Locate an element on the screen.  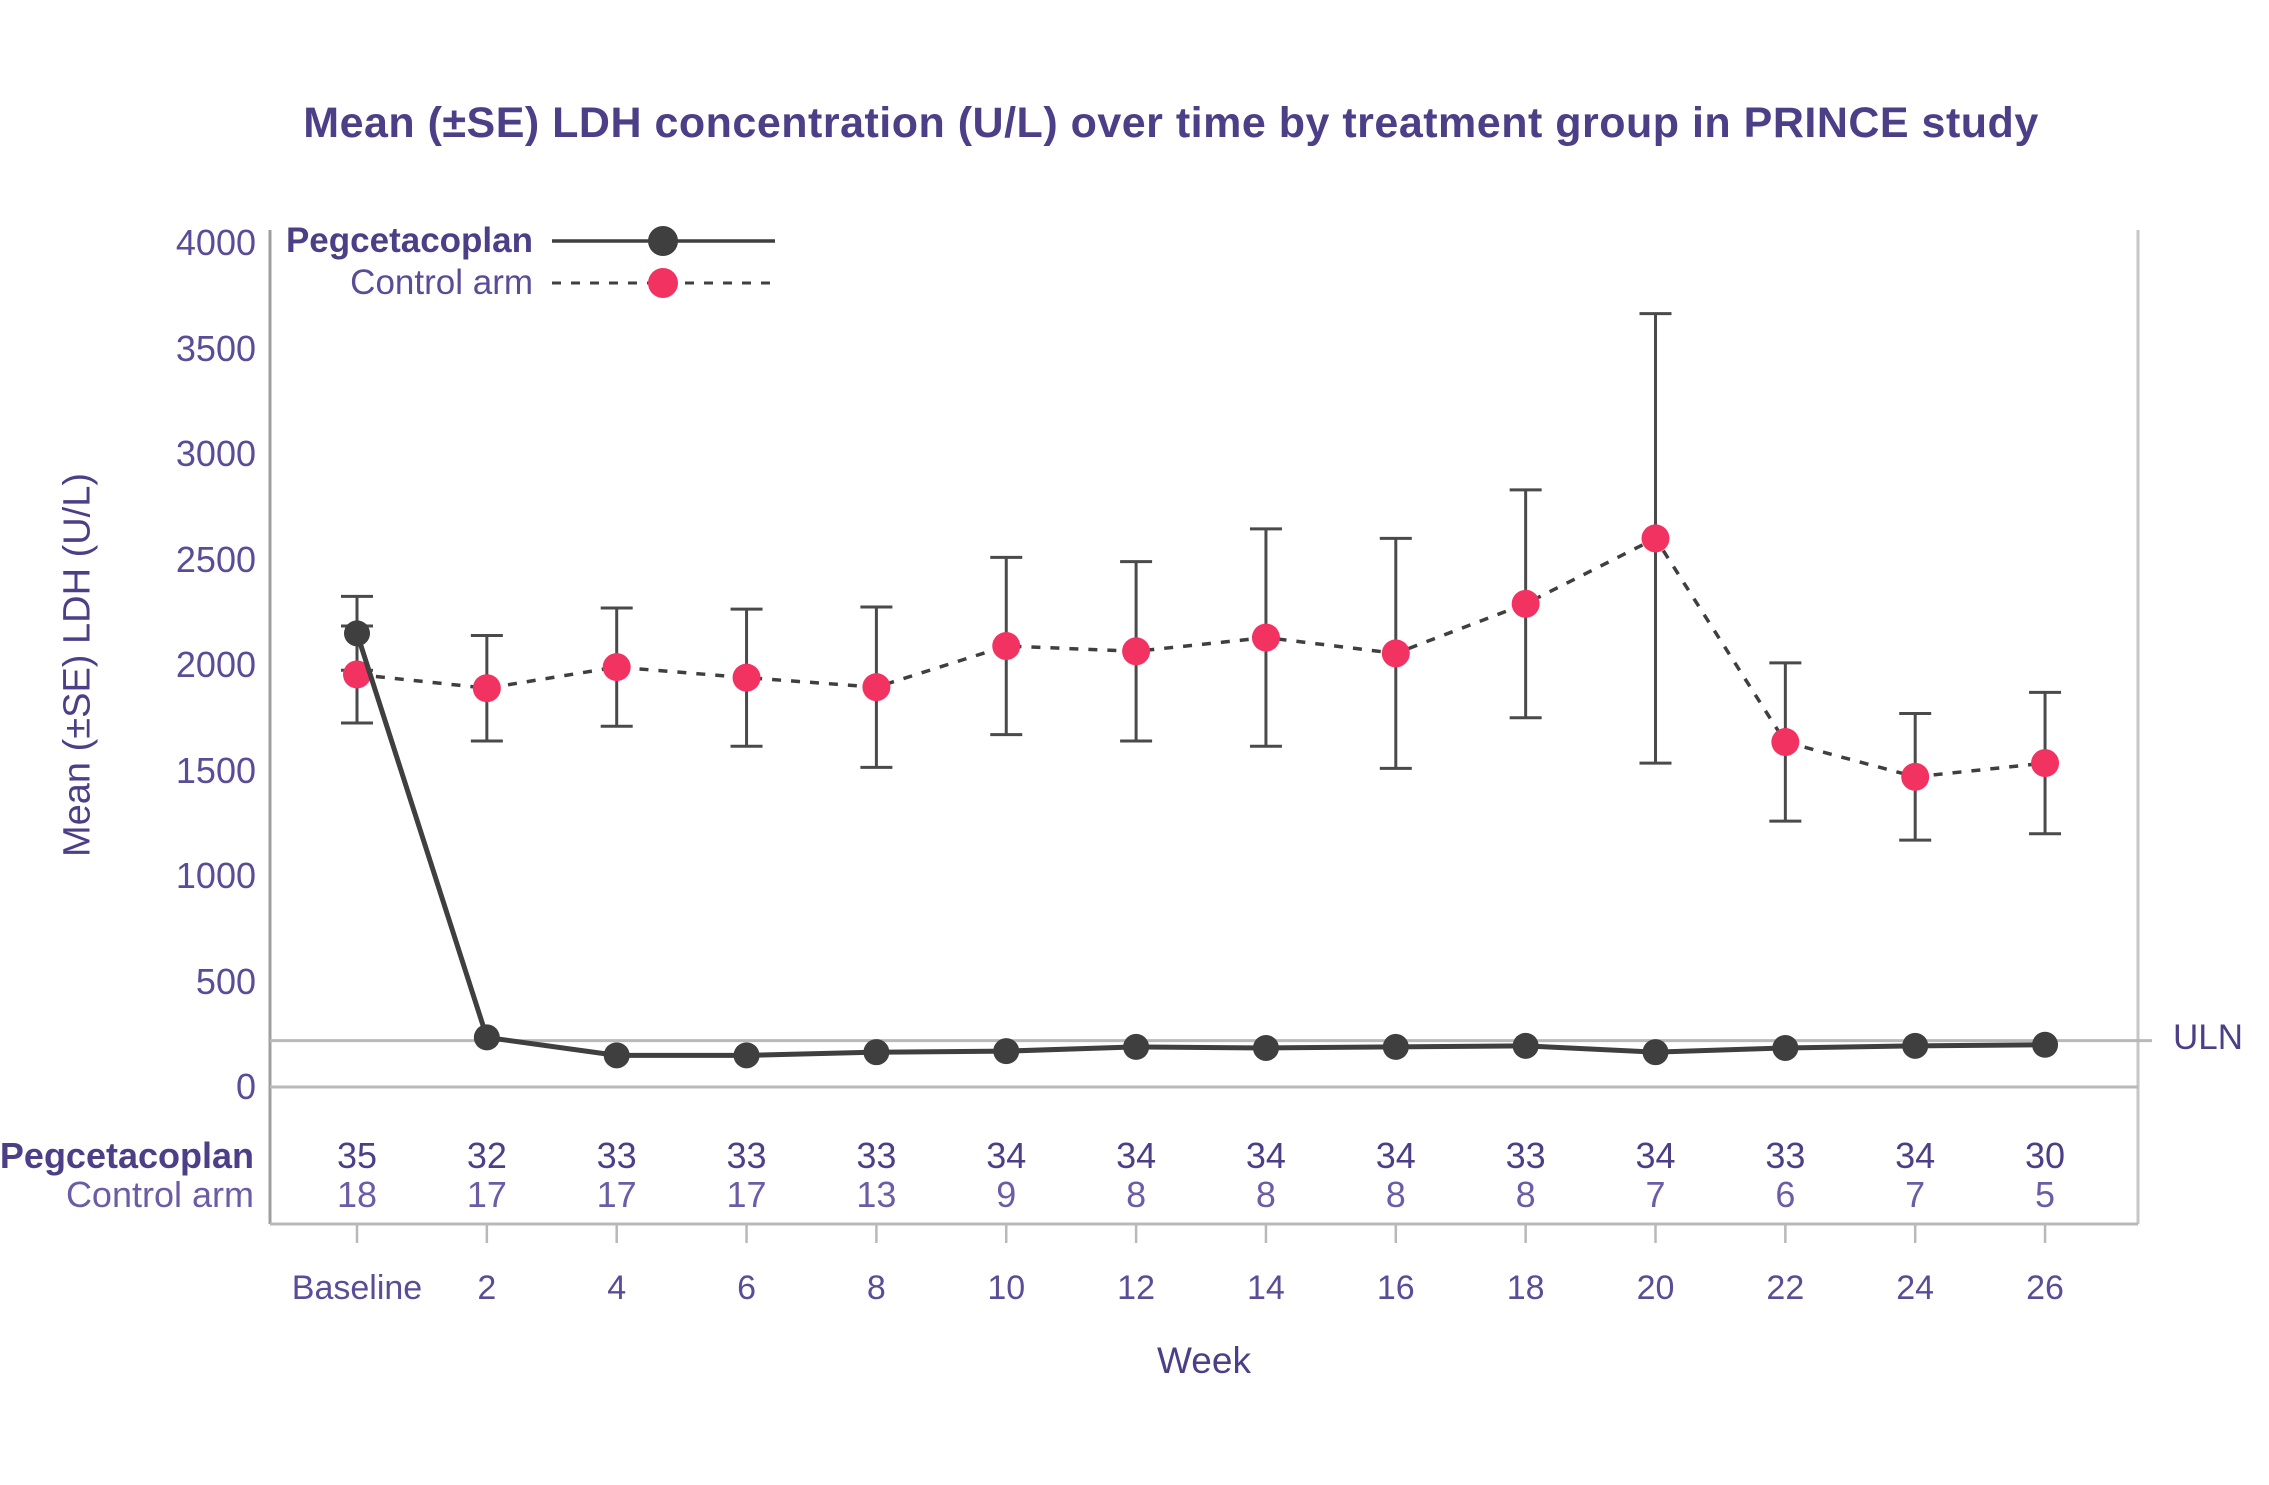
x-tick-label: 20 is located at coordinates (1655, 1288).